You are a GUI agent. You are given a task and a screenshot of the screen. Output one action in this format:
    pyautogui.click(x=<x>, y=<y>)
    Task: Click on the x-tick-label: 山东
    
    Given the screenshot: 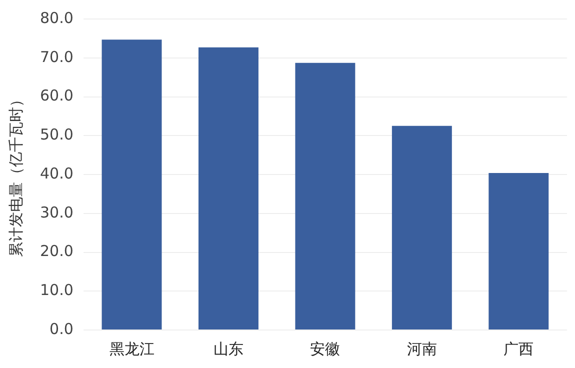 What is the action you would take?
    pyautogui.click(x=228, y=349)
    